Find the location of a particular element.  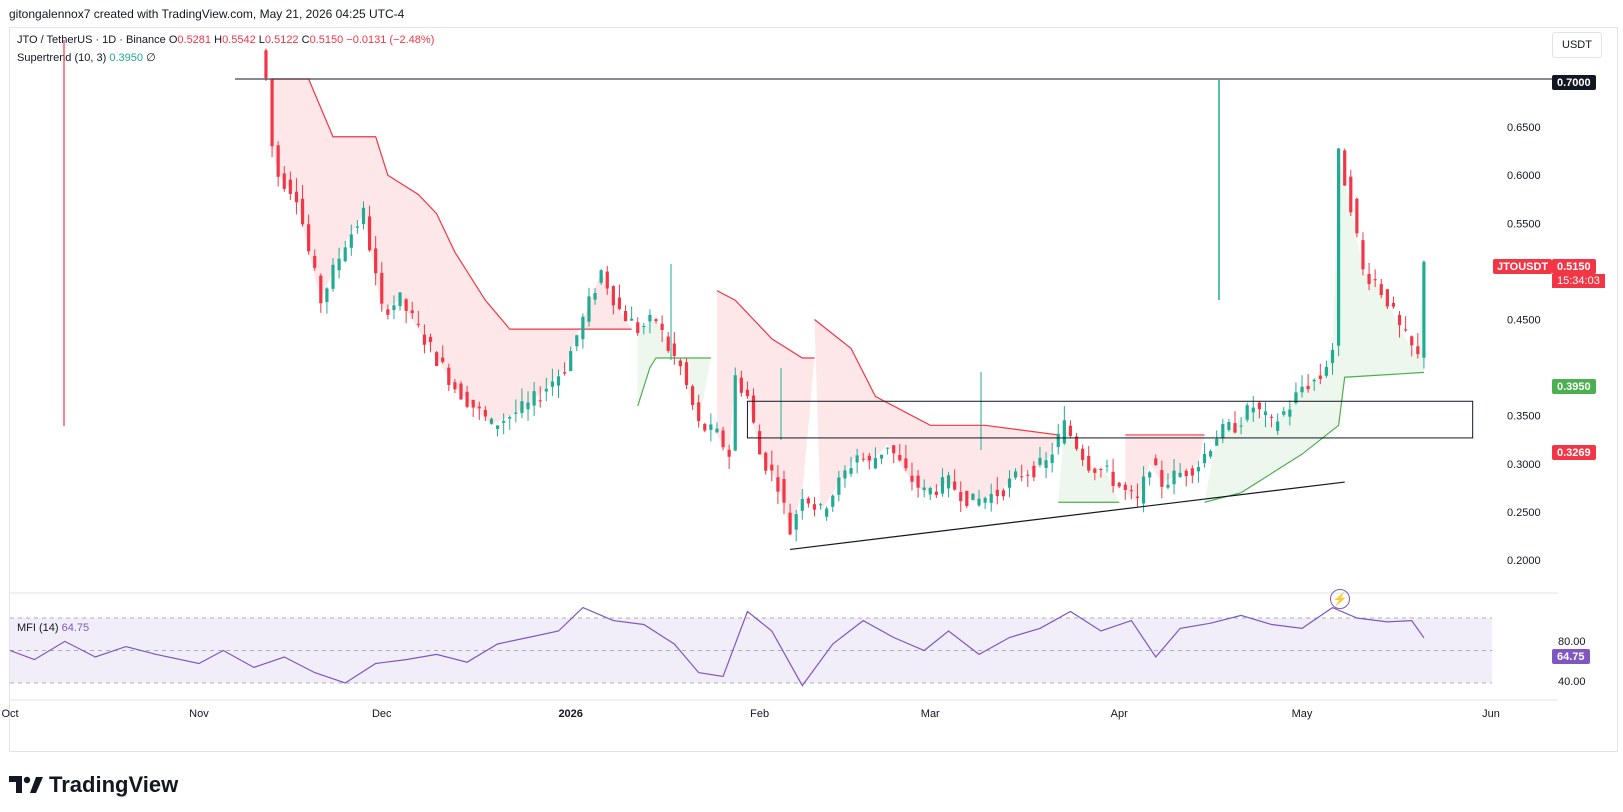

currency-unit-button: USDT is located at coordinates (1577, 45).